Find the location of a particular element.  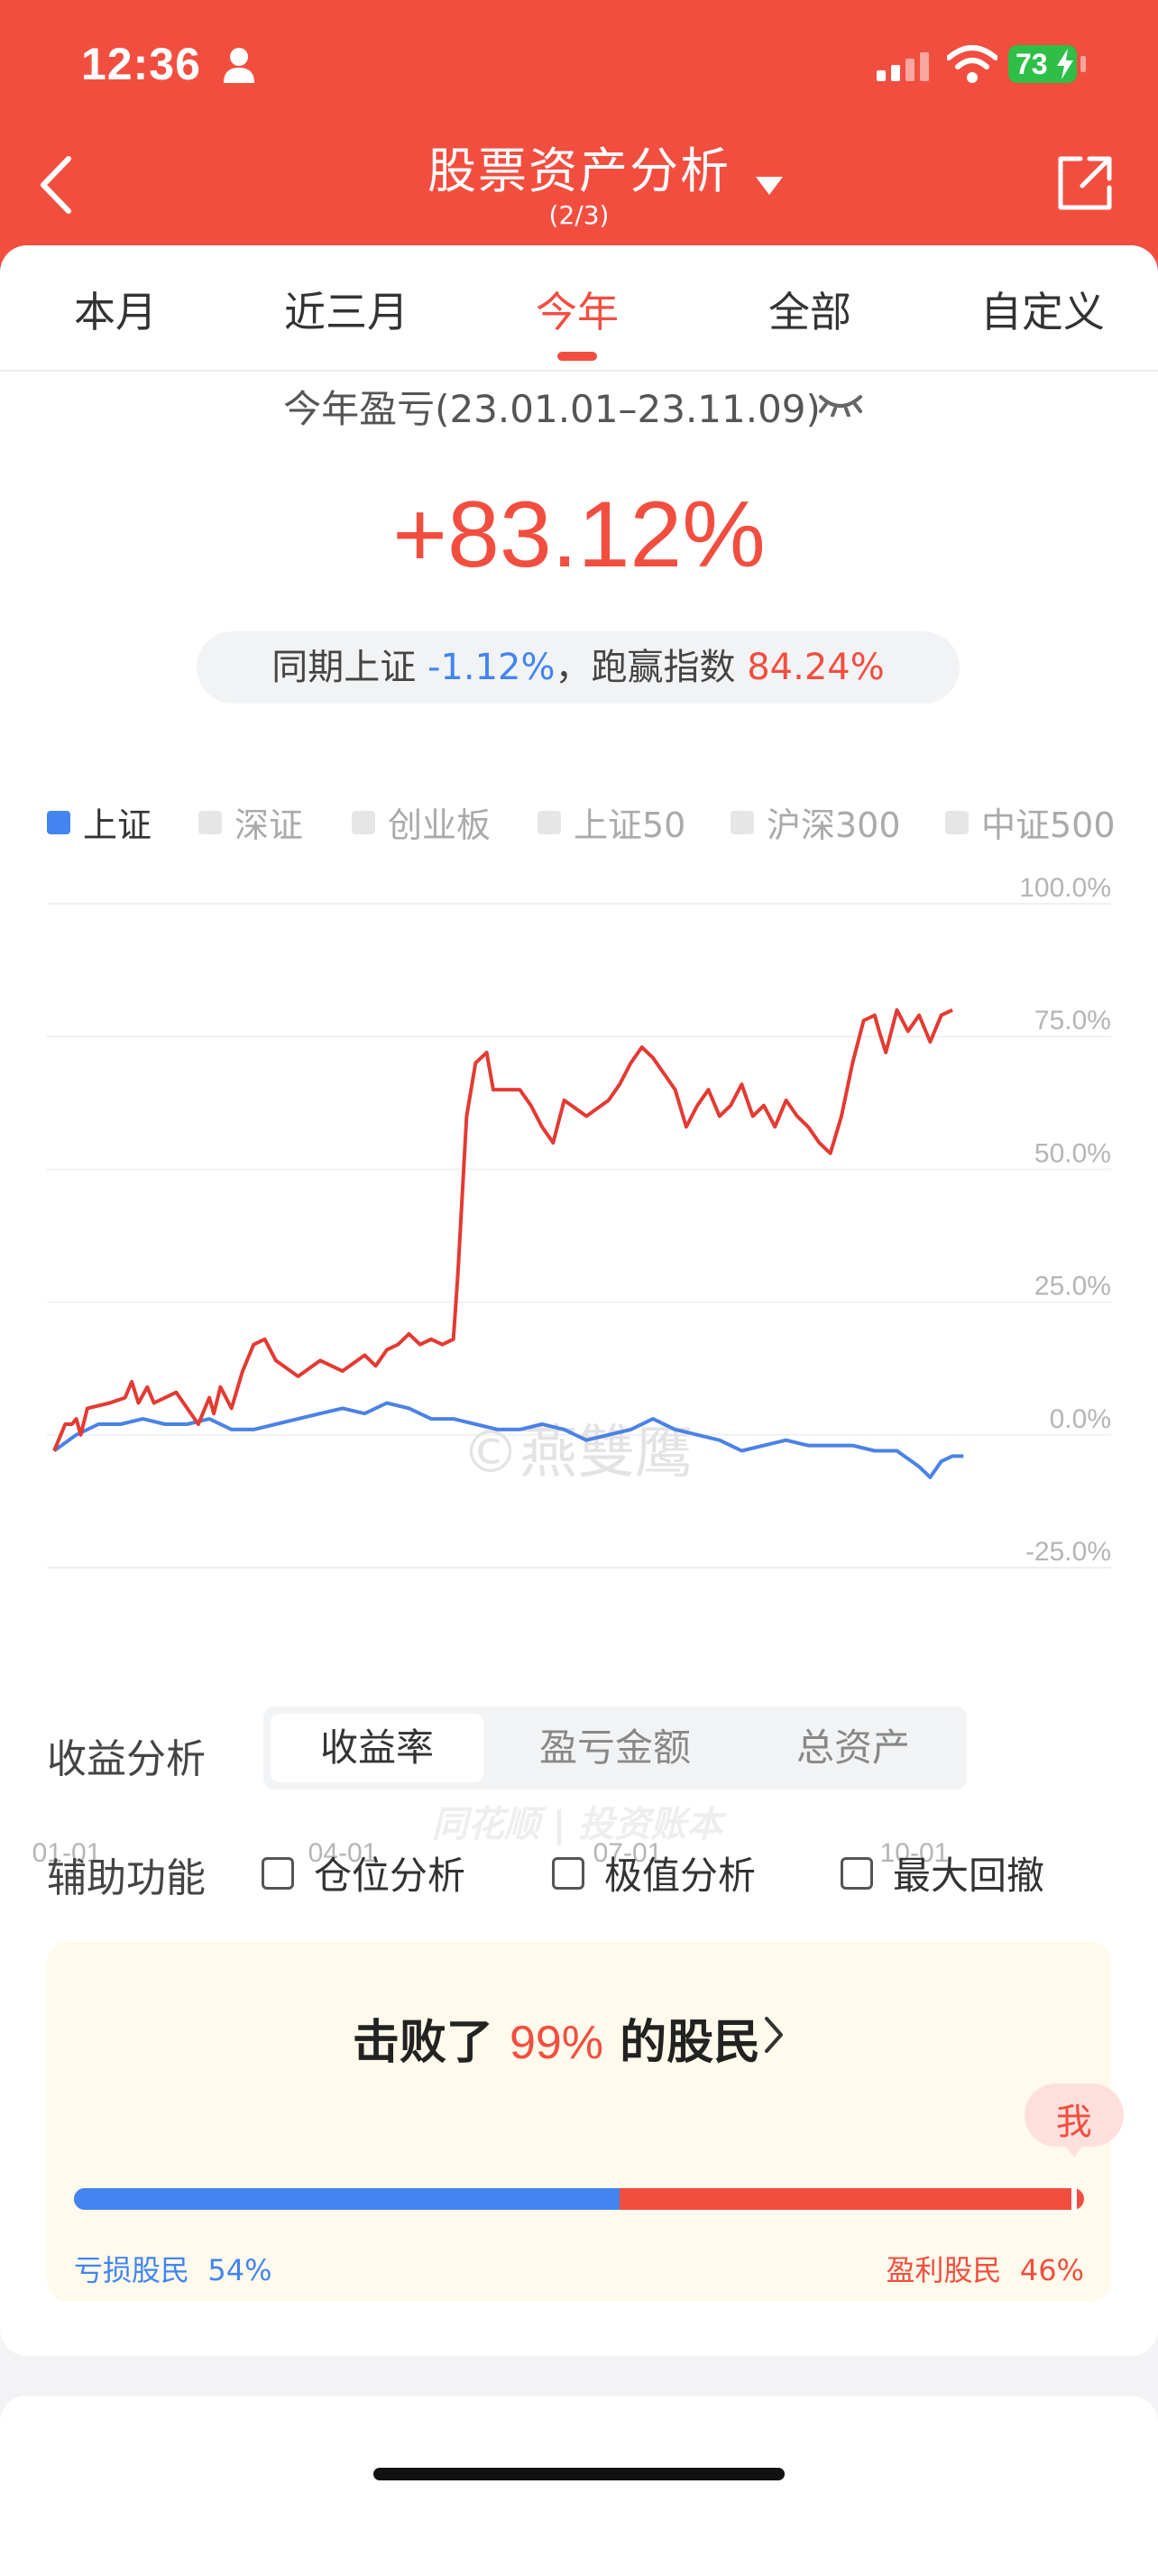

position-analysis-checkbox: 仓位分析 is located at coordinates (363, 1873).